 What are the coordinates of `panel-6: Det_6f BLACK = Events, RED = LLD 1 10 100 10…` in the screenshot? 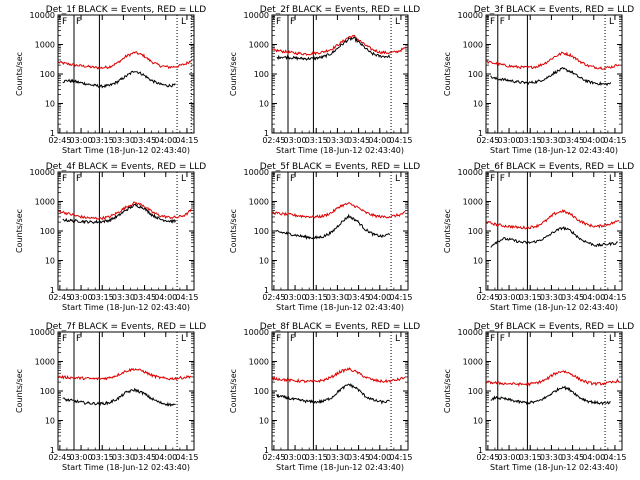 It's located at (538, 237).